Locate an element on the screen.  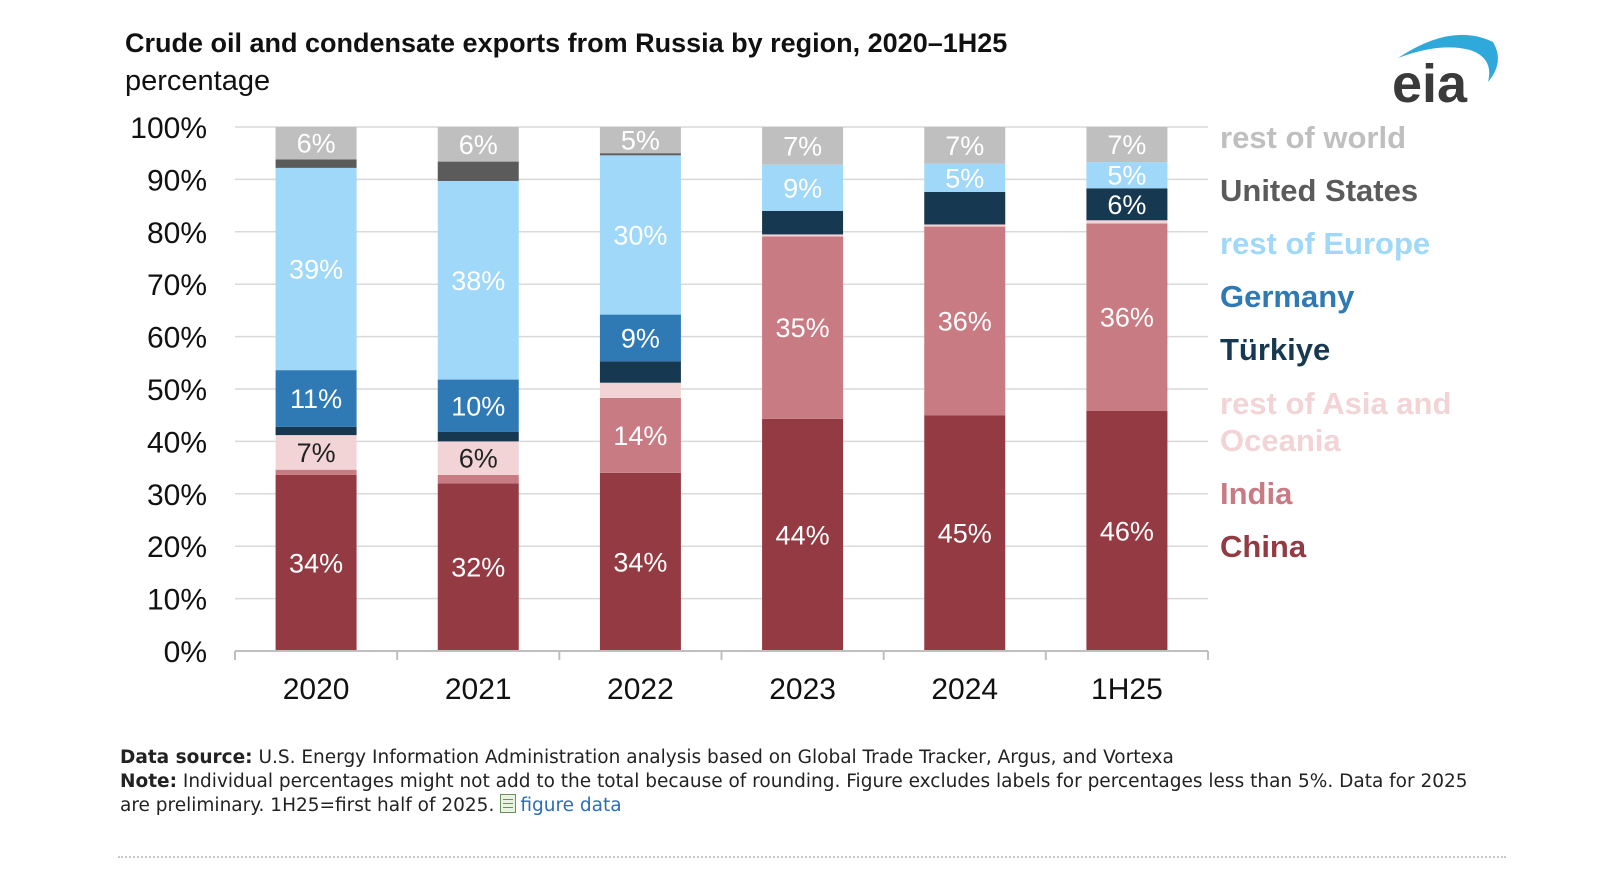
logo-text: eia is located at coordinates (1430, 84).